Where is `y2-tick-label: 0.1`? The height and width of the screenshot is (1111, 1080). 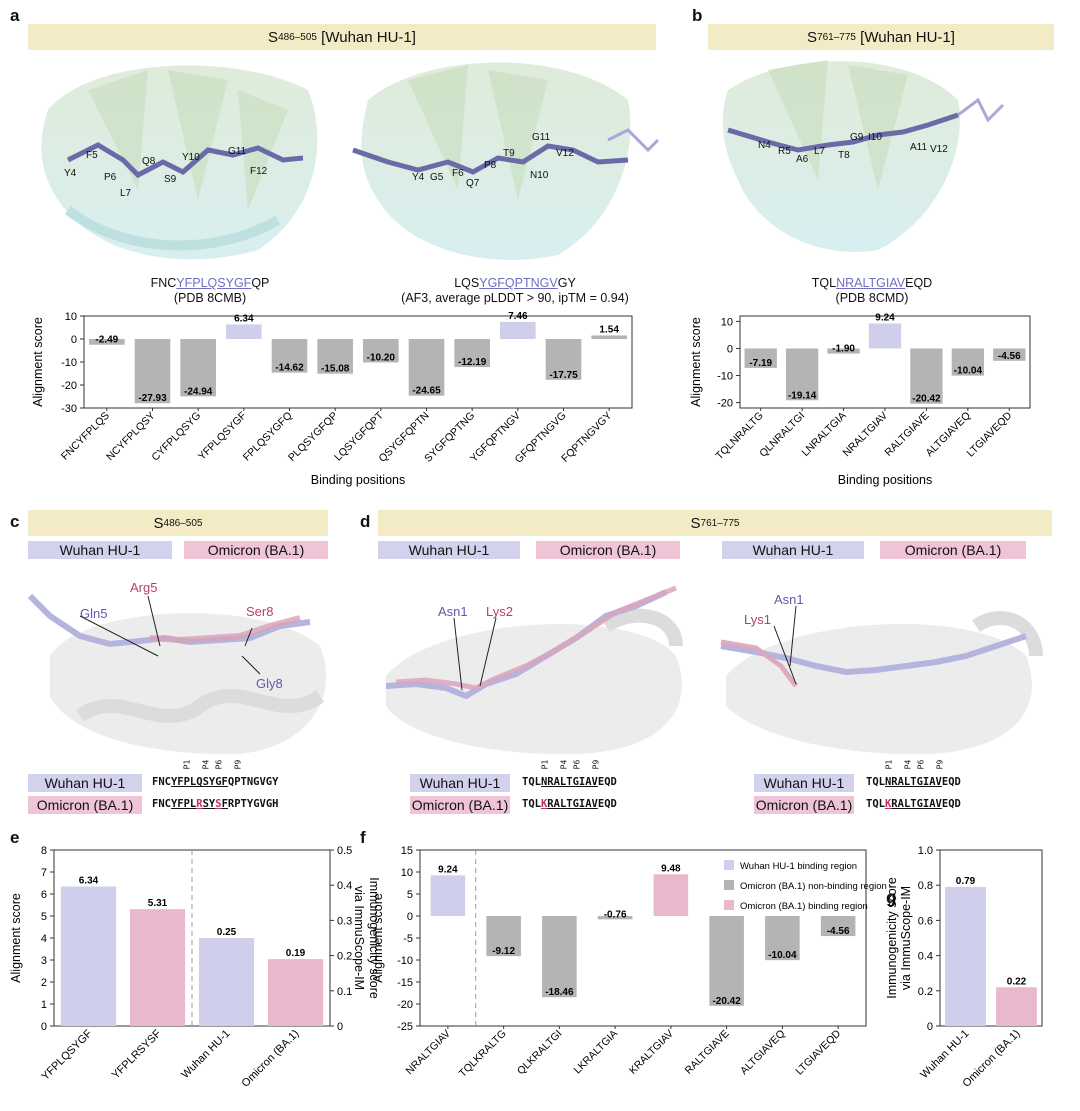
y2-tick-label: 0.1 is located at coordinates (344, 992).